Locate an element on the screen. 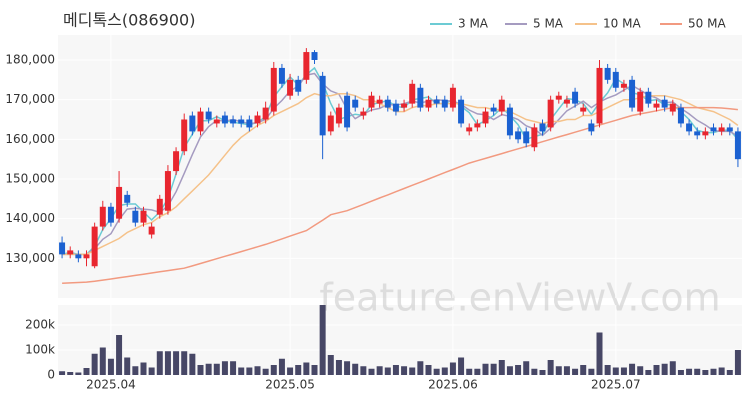  volume-tick-label: 0 is located at coordinates (51, 375).